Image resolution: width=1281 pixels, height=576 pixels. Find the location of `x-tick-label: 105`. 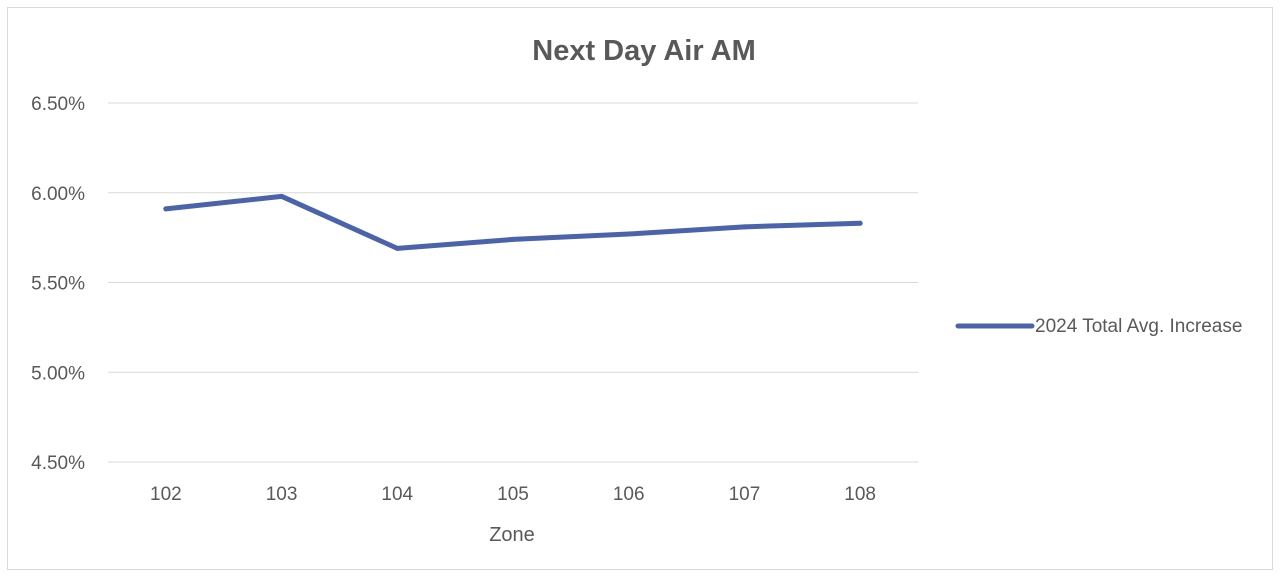

x-tick-label: 105 is located at coordinates (513, 494).